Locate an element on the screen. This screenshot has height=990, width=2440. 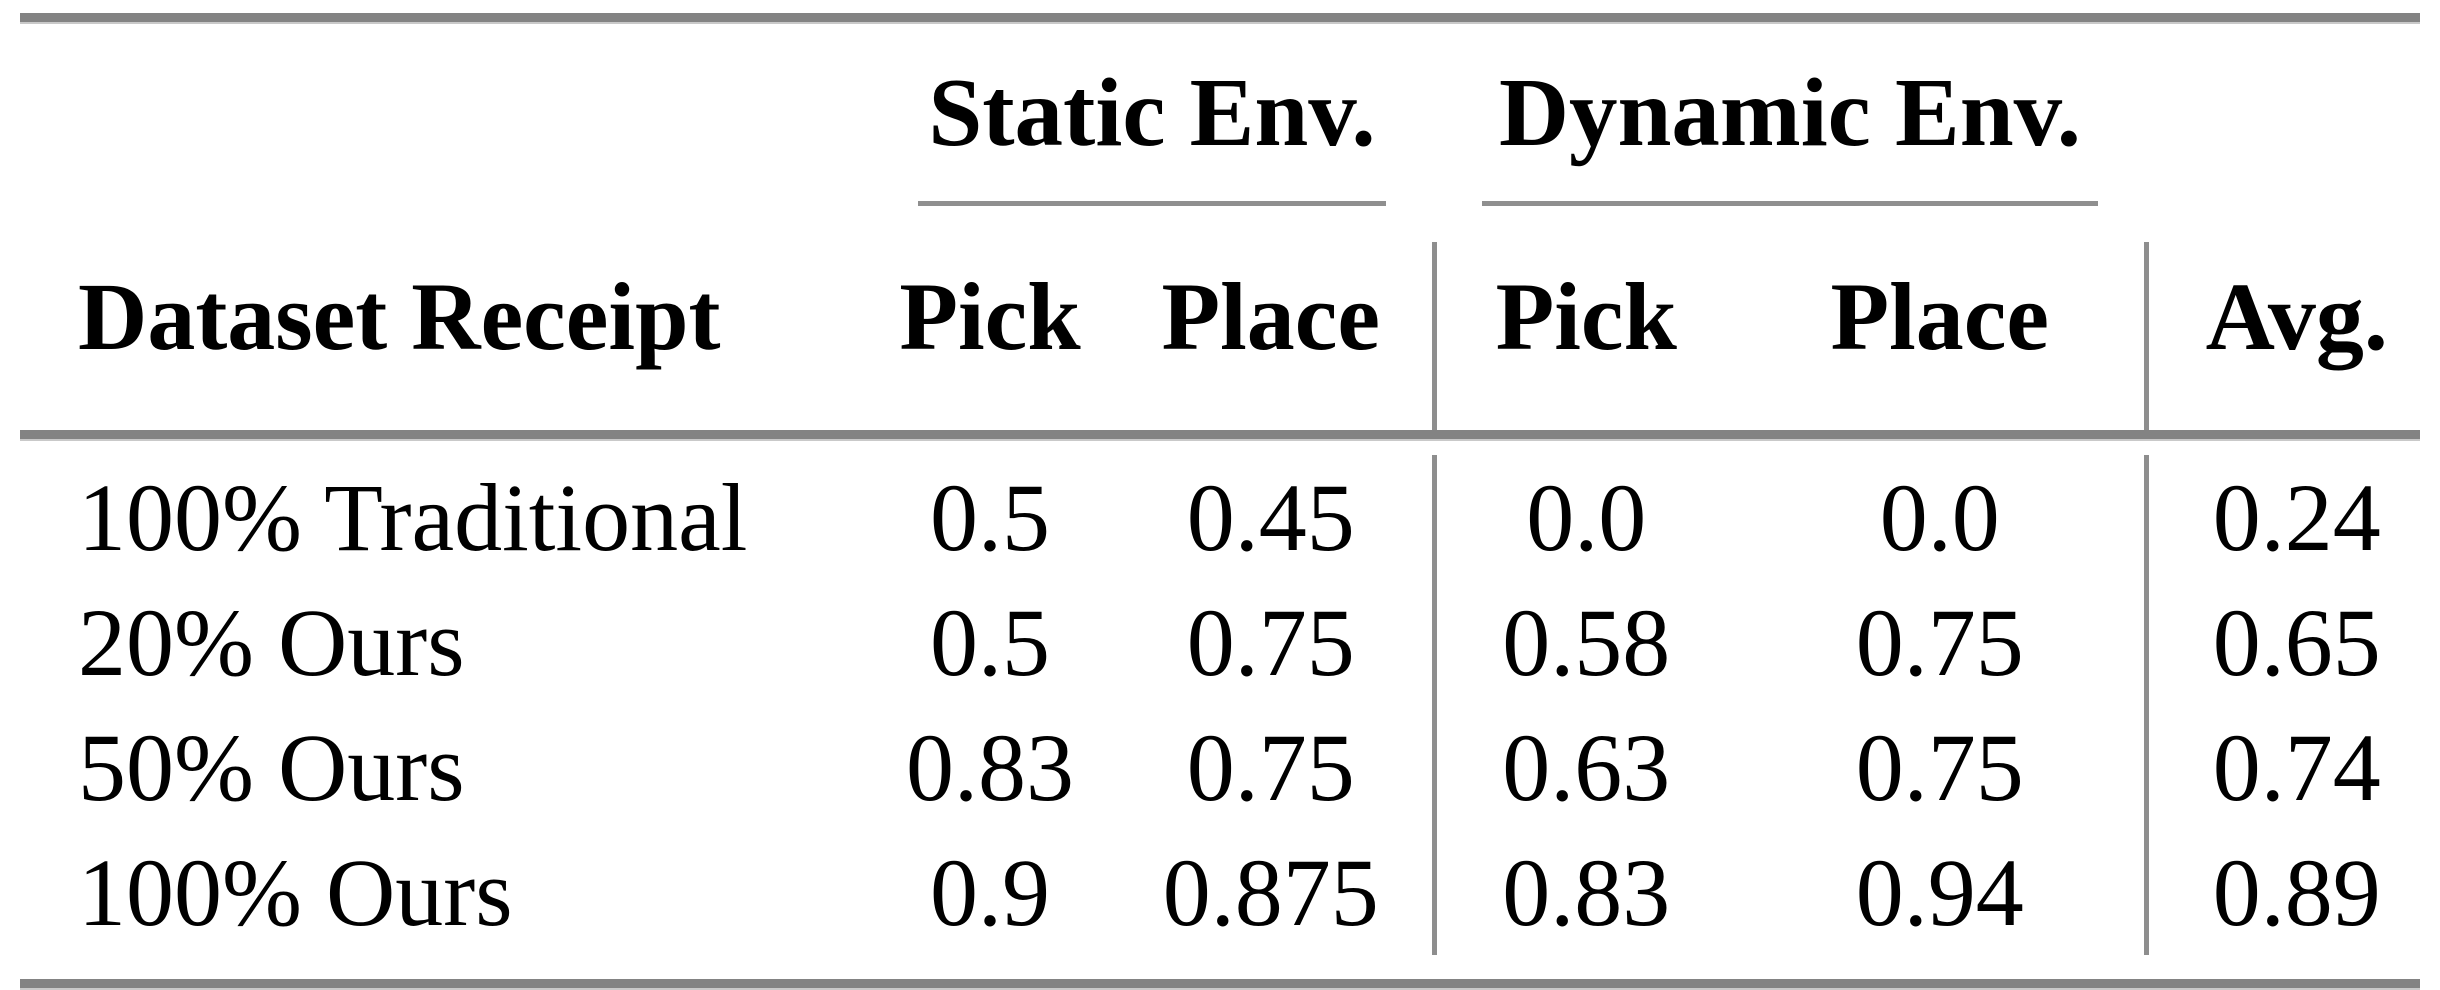
cell-dataset: 20% Ours is located at coordinates (271, 642).